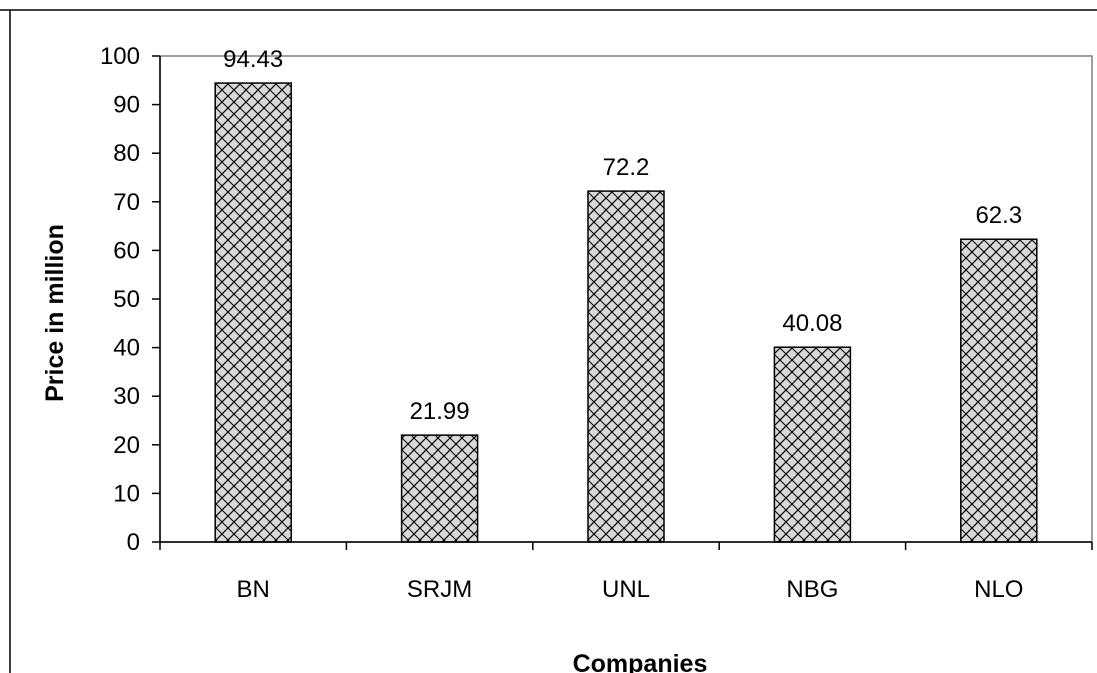 Image resolution: width=1097 pixels, height=673 pixels. I want to click on bar-unl, so click(626, 366).